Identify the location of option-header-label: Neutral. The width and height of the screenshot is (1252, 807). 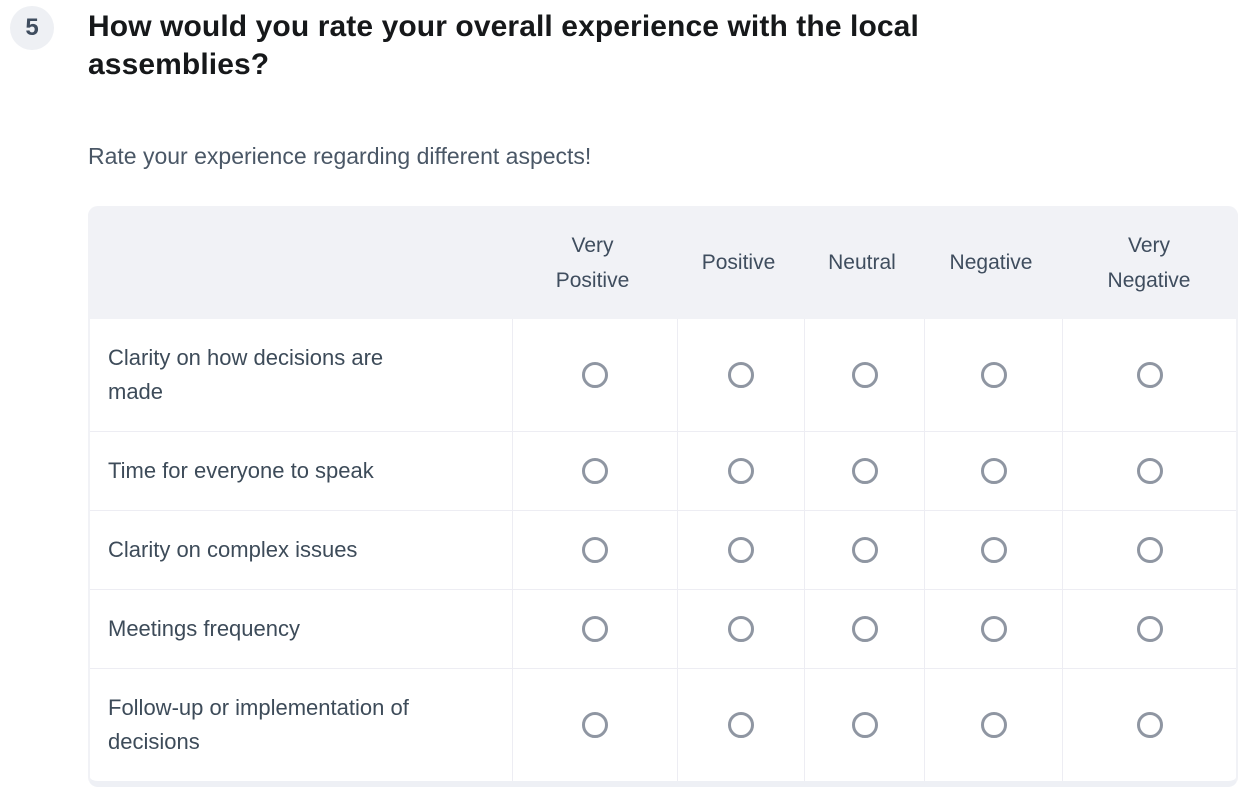
(862, 262).